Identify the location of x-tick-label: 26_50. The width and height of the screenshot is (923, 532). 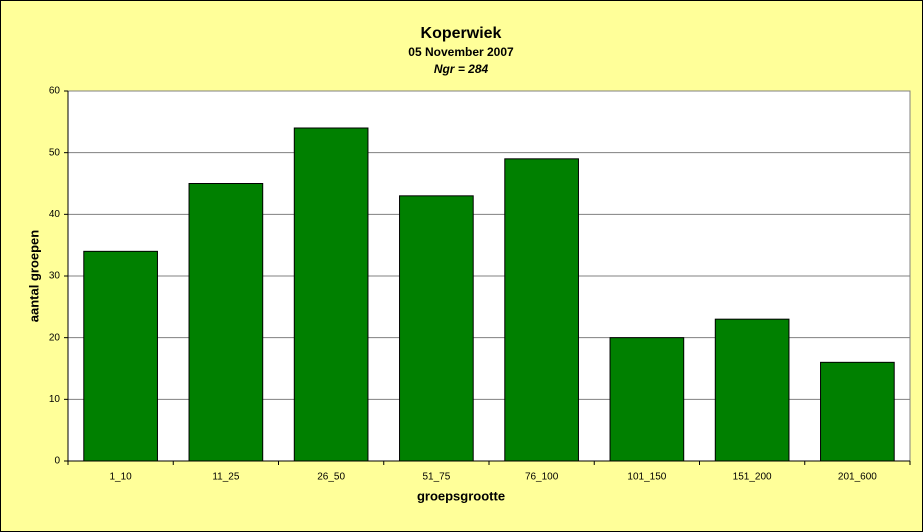
(331, 477).